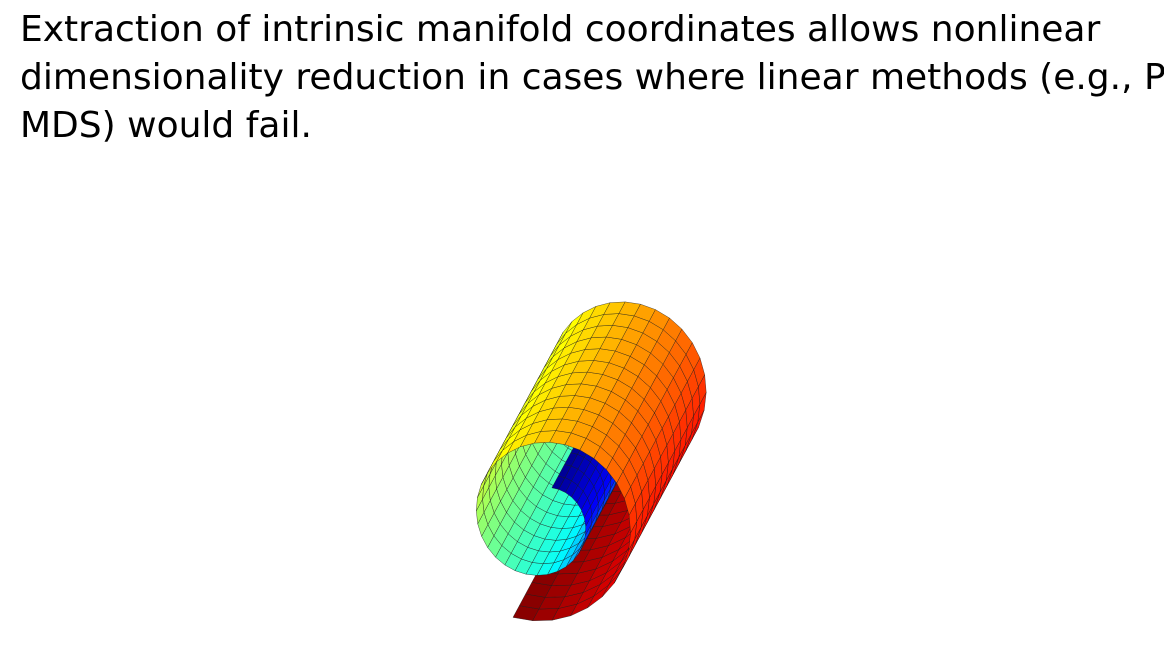 The height and width of the screenshot is (668, 1164). Describe the element at coordinates (591, 461) in the screenshot. I see `swiss-roll-surface-icon` at that location.